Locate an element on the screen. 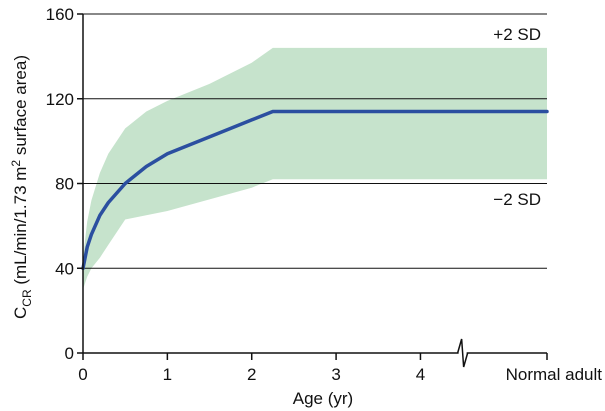 The height and width of the screenshot is (411, 605). y-axis-title-subscript: CR is located at coordinates (27, 298).